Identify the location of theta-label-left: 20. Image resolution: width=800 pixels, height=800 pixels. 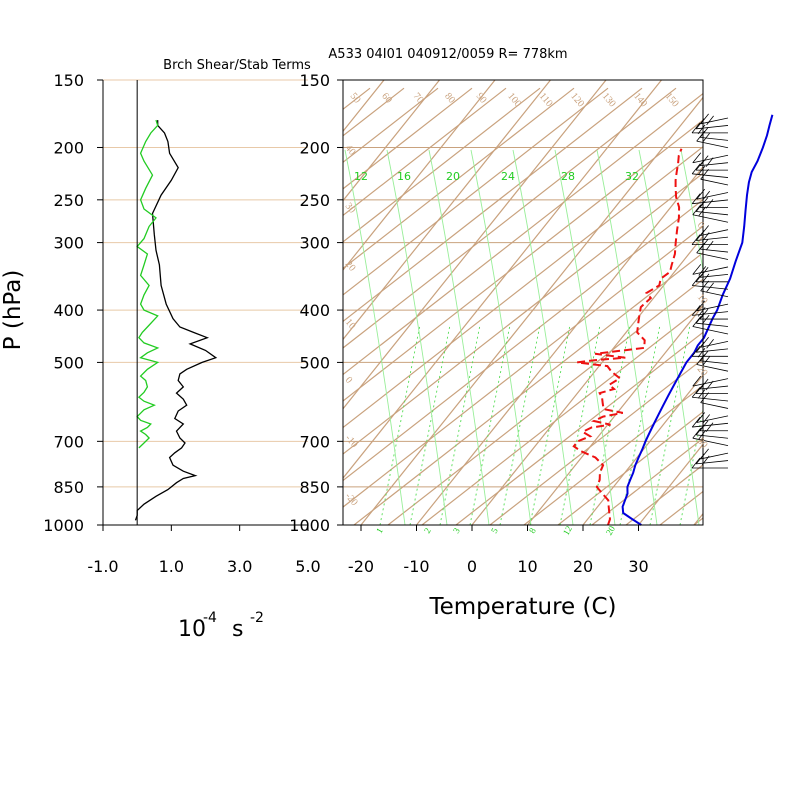
(350, 266).